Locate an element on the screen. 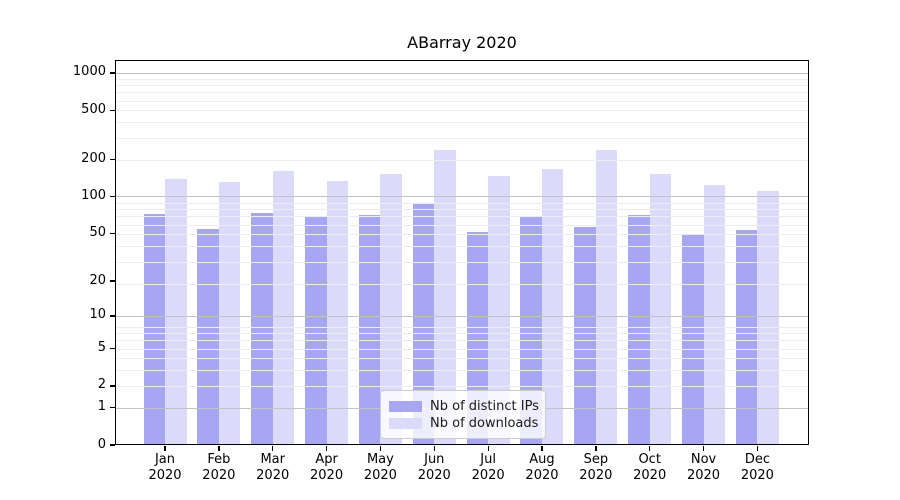 The height and width of the screenshot is (500, 900). x-tick-label: Aug 2020 is located at coordinates (542, 468).